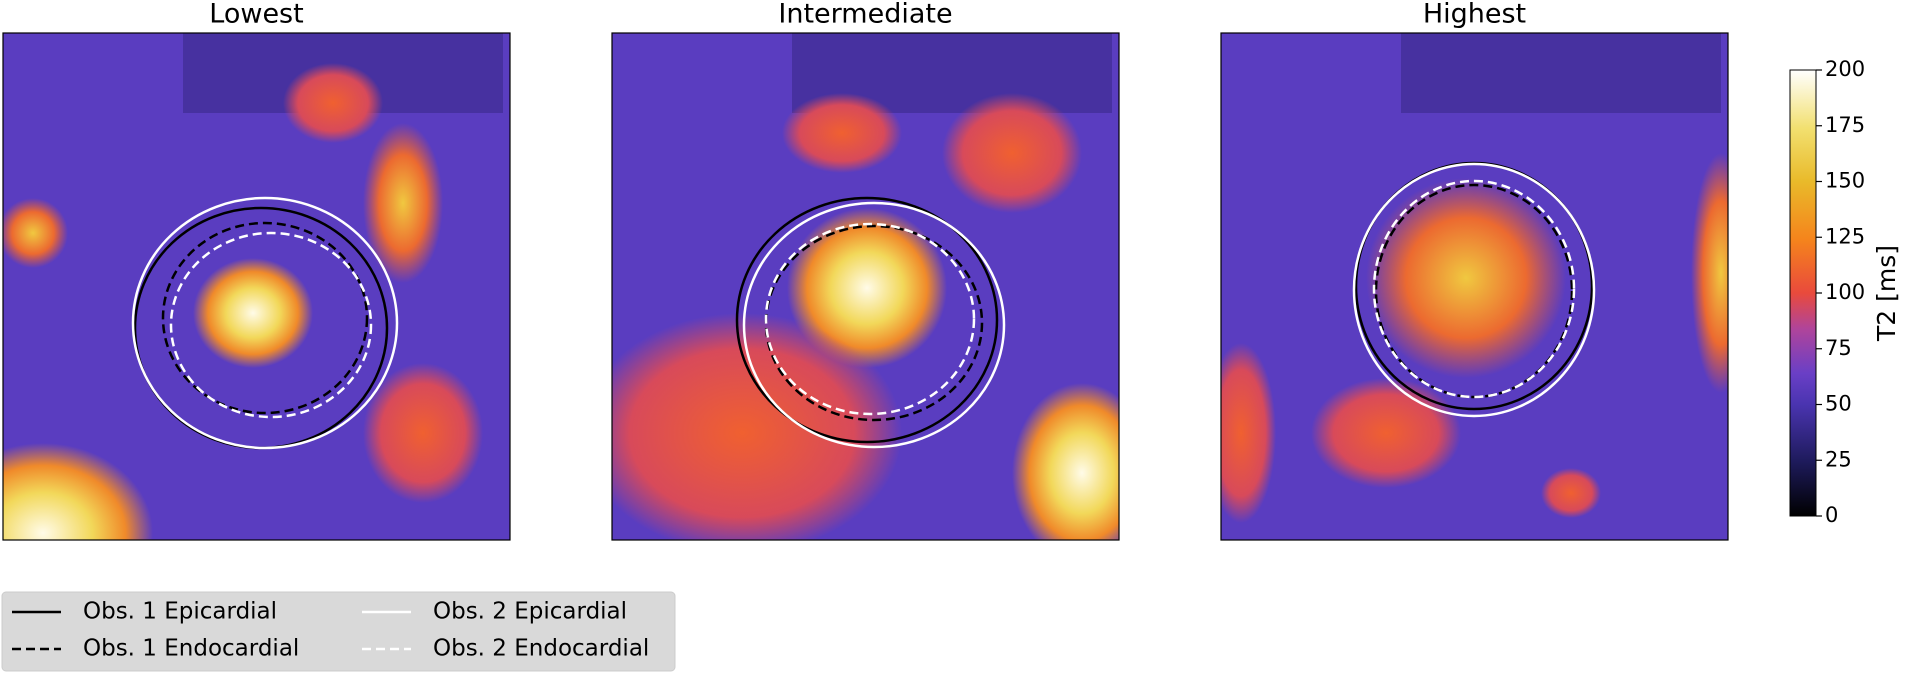 Image resolution: width=1905 pixels, height=675 pixels. I want to click on colorbar-tick-label: 25, so click(1838, 459).